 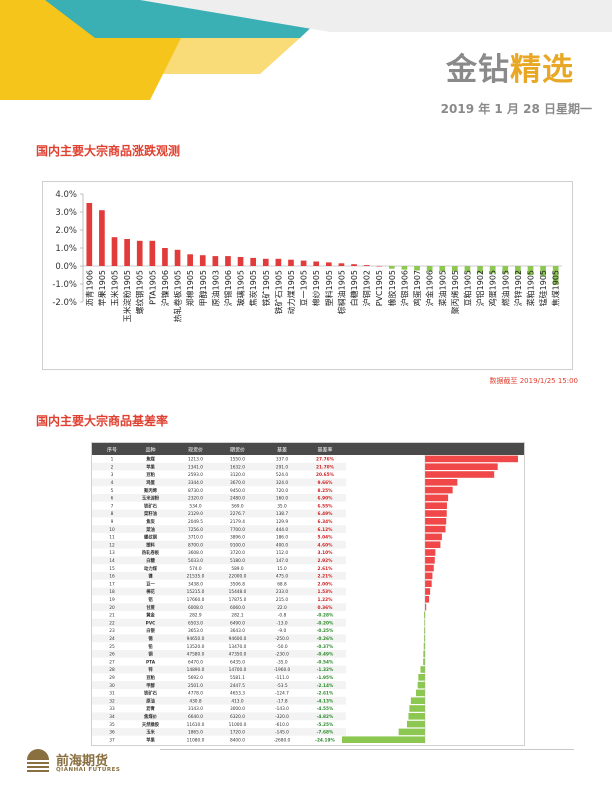 I want to click on table-cell: 3.10%, so click(x=326, y=553).